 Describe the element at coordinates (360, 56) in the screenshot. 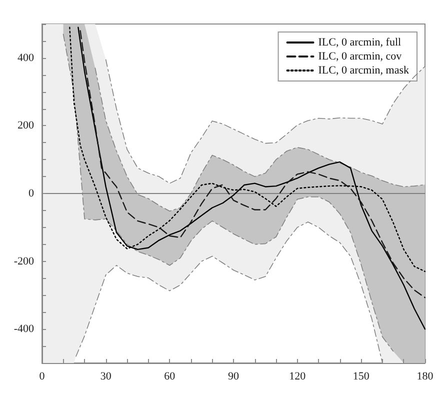

I see `legend-label: ILC, 0 arcmin, cov` at that location.